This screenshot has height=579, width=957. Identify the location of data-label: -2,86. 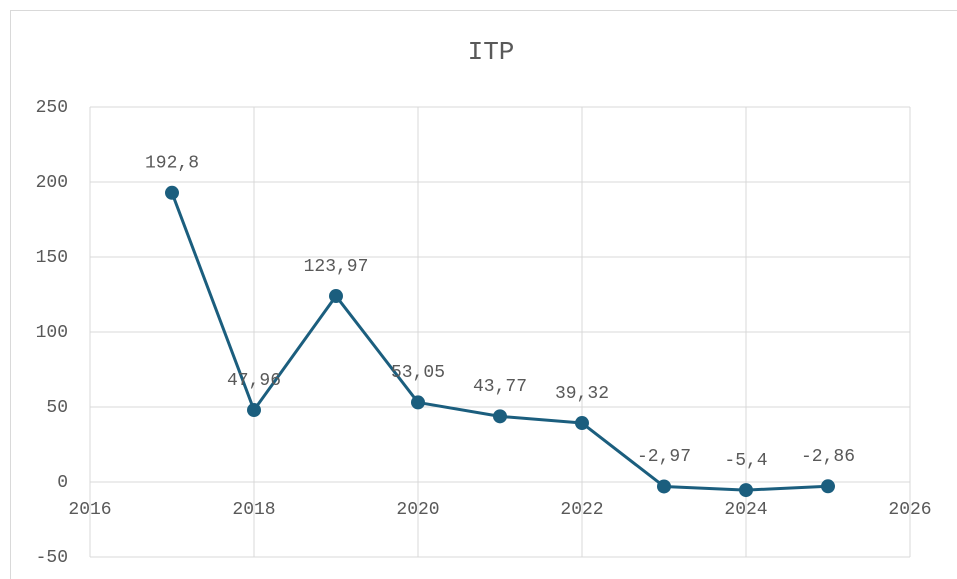
(828, 457).